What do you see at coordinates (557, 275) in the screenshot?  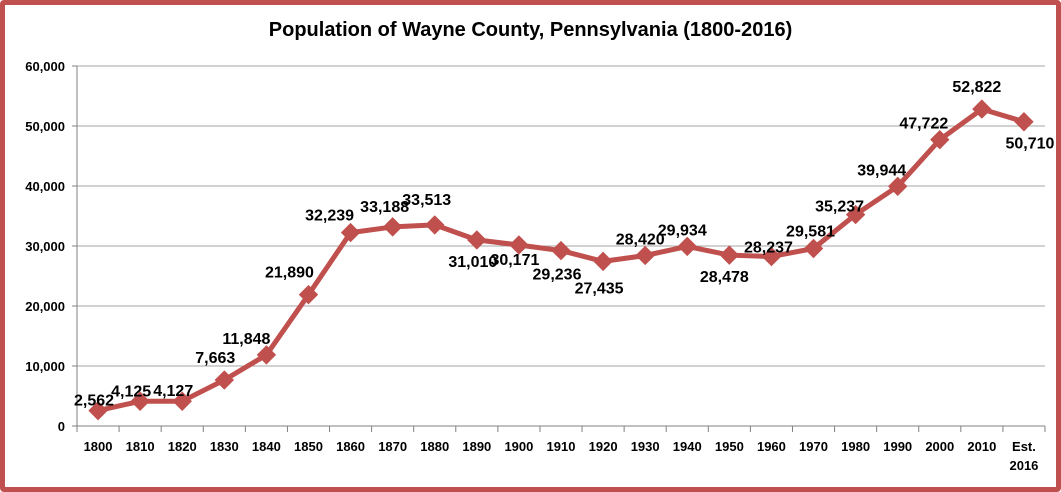 I see `data-label: 29,236` at bounding box center [557, 275].